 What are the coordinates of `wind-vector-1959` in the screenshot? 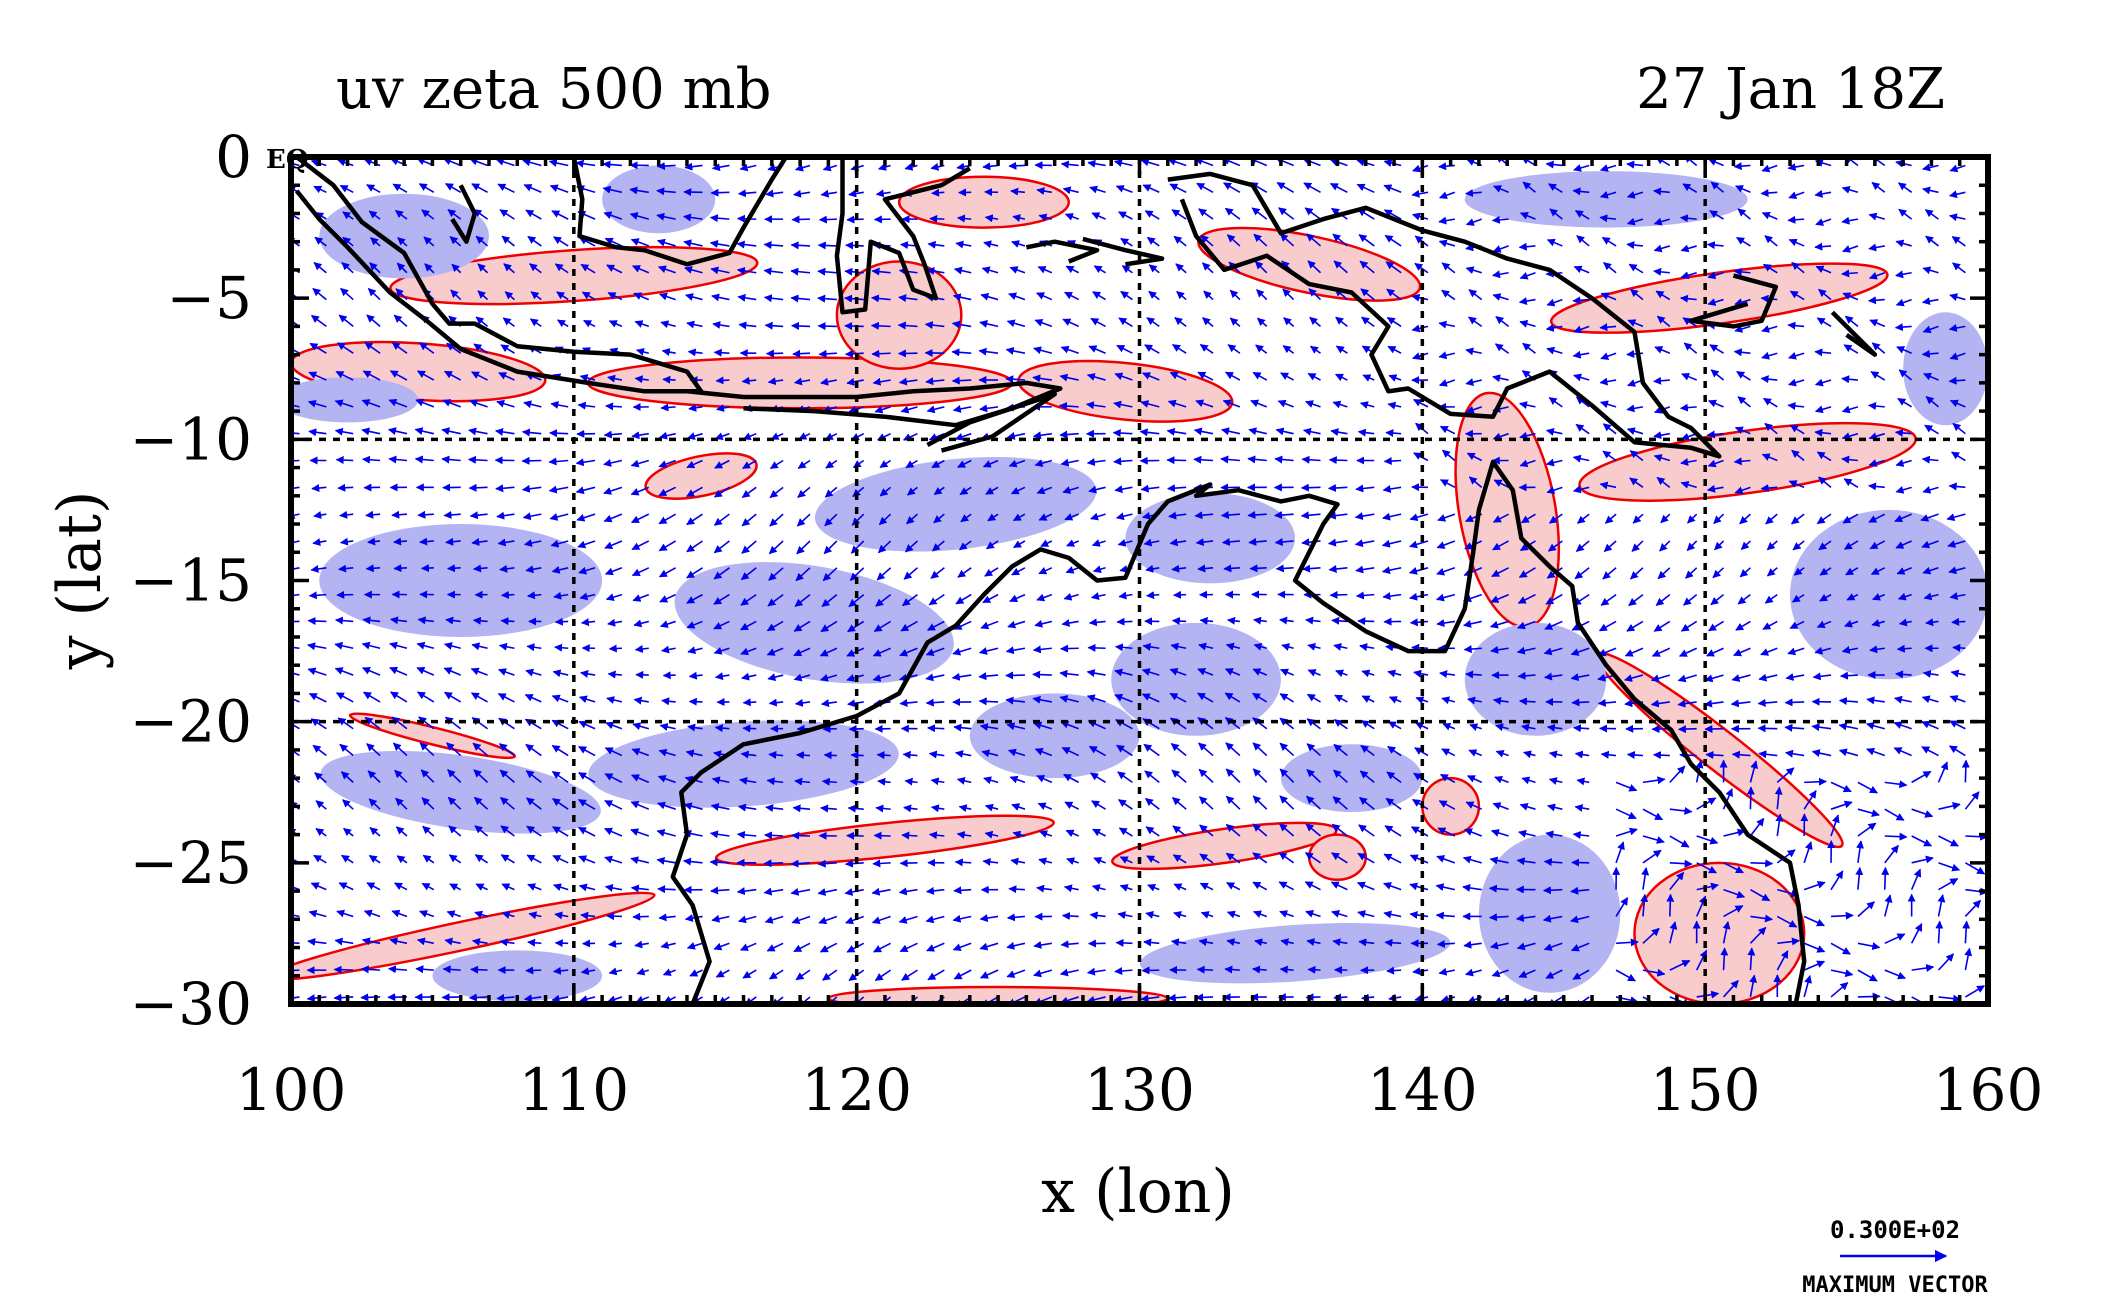 It's located at (451, 997).